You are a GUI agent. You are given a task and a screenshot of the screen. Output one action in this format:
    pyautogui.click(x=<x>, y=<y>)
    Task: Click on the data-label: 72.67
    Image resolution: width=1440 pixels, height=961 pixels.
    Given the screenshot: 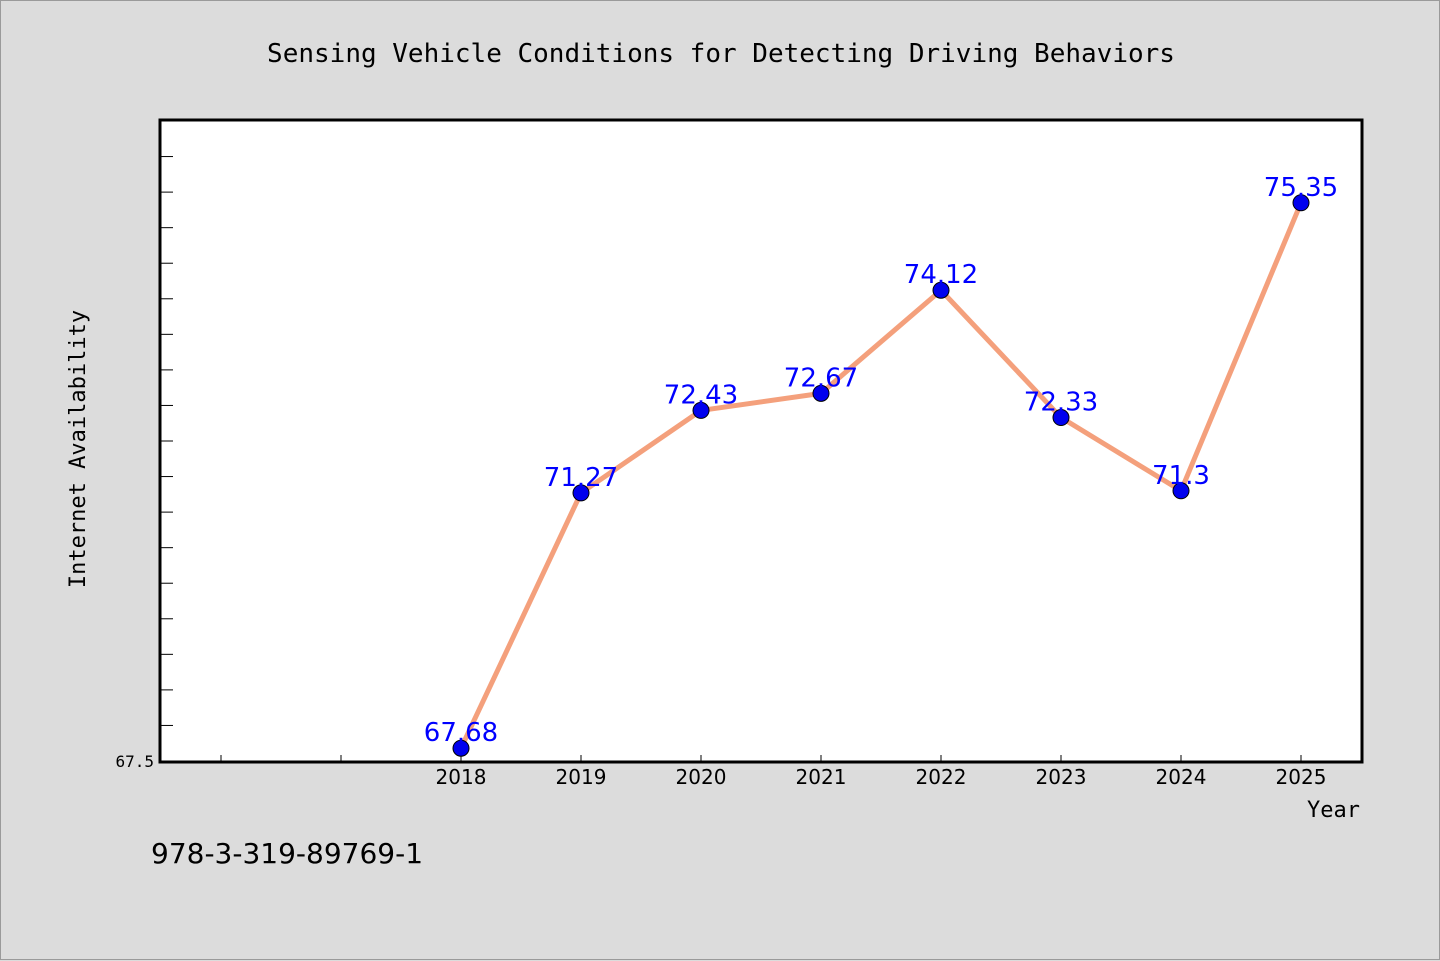 What is the action you would take?
    pyautogui.click(x=821, y=378)
    